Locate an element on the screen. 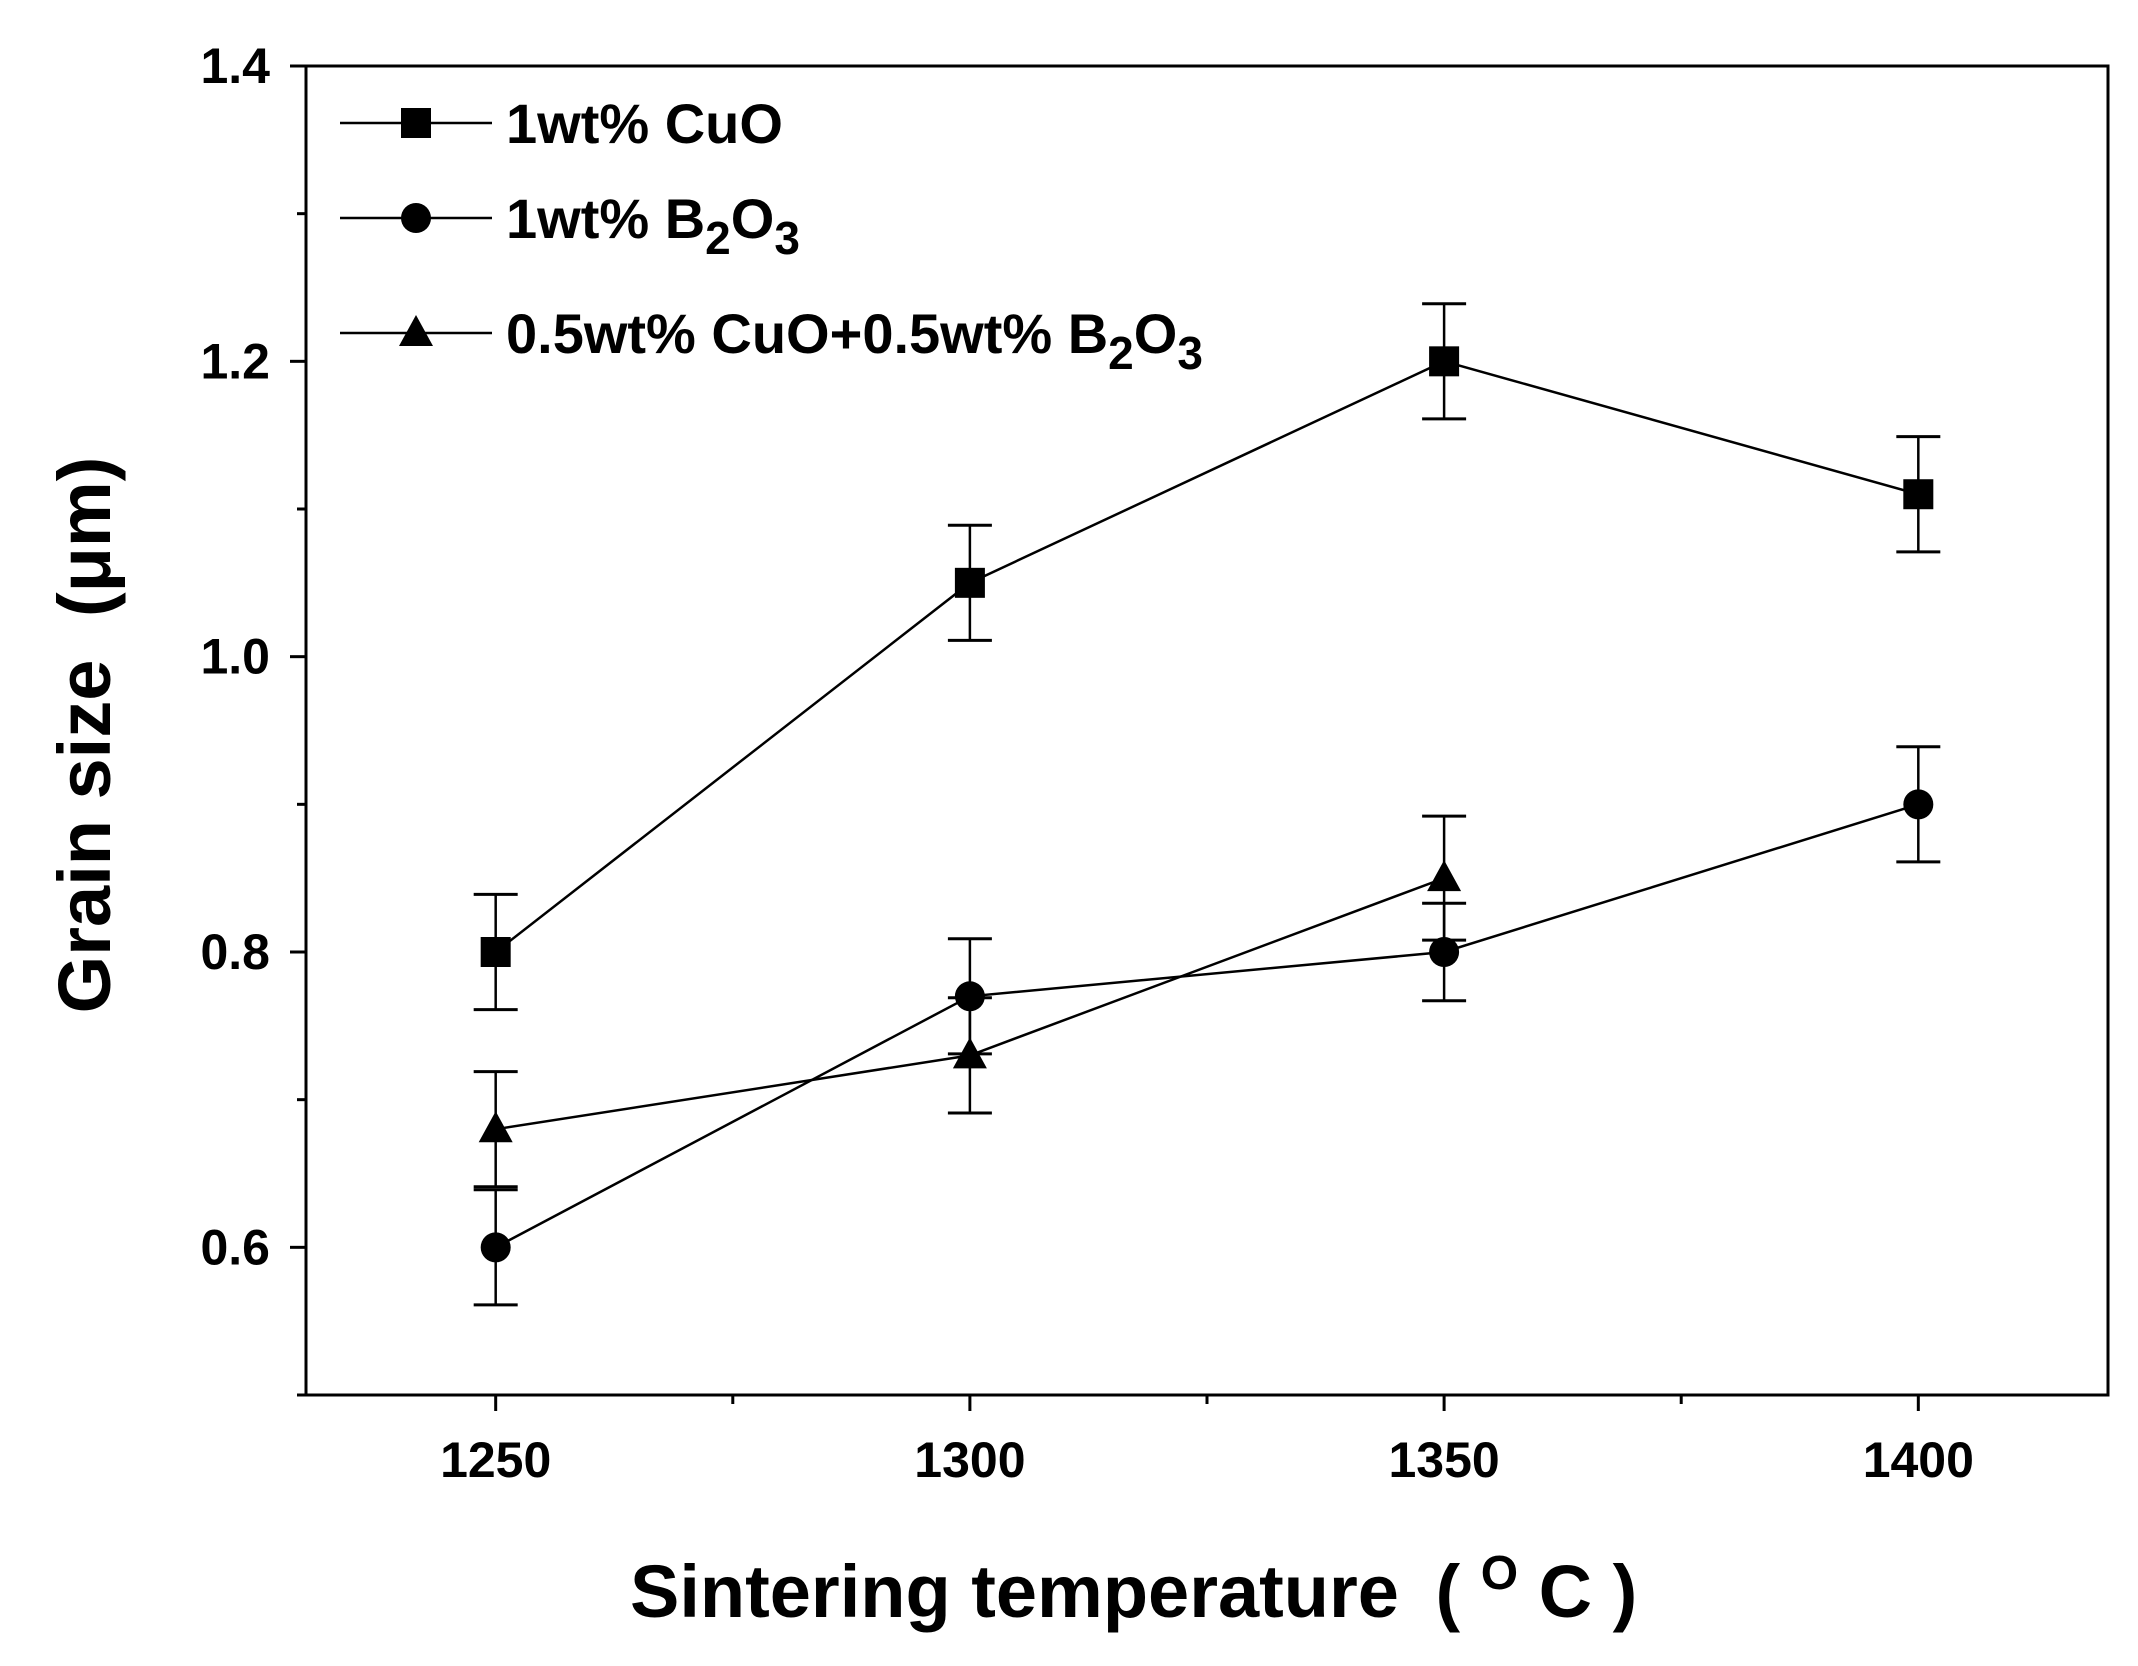  y-axis-title-text: Grain size is located at coordinates (84, 837).